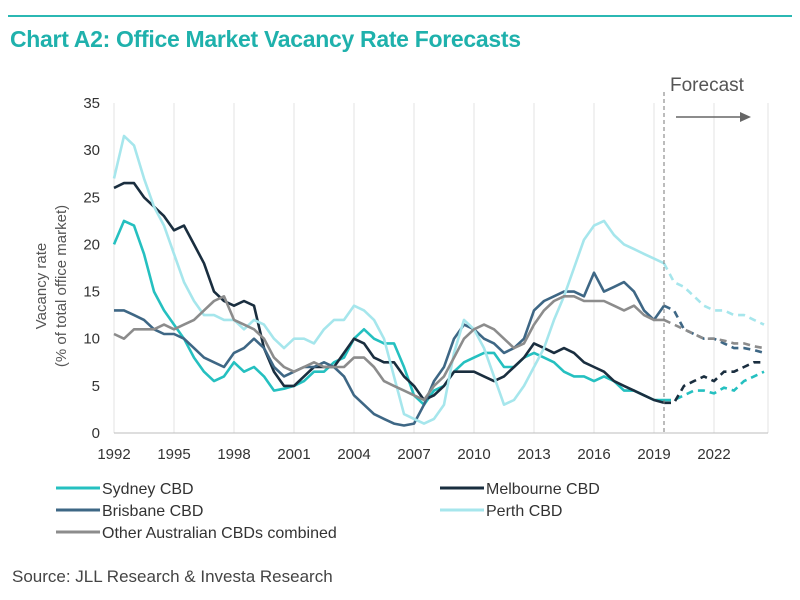  Describe the element at coordinates (524, 511) in the screenshot. I see `legend-label: Perth CBD` at that location.